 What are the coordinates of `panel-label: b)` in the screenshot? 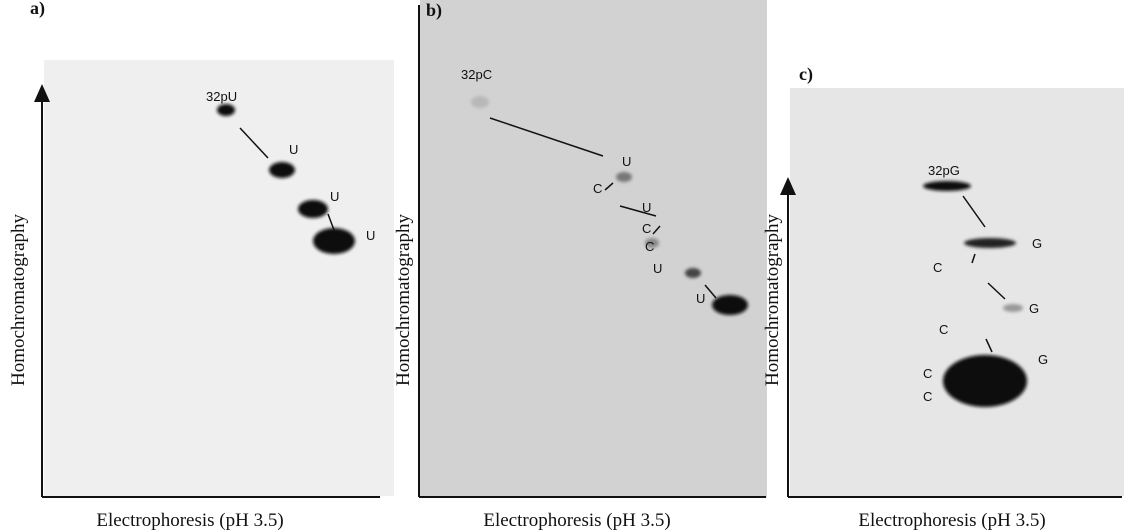 It's located at (434, 10).